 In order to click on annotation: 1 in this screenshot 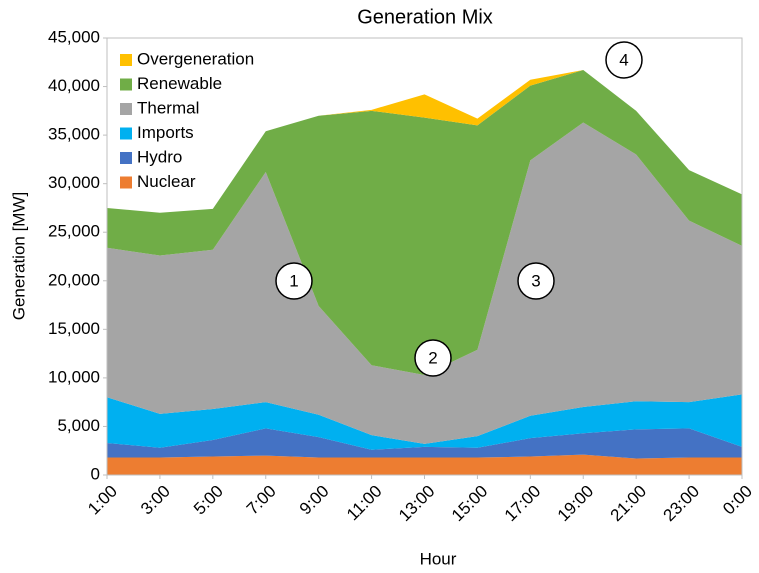, I will do `click(293, 280)`.